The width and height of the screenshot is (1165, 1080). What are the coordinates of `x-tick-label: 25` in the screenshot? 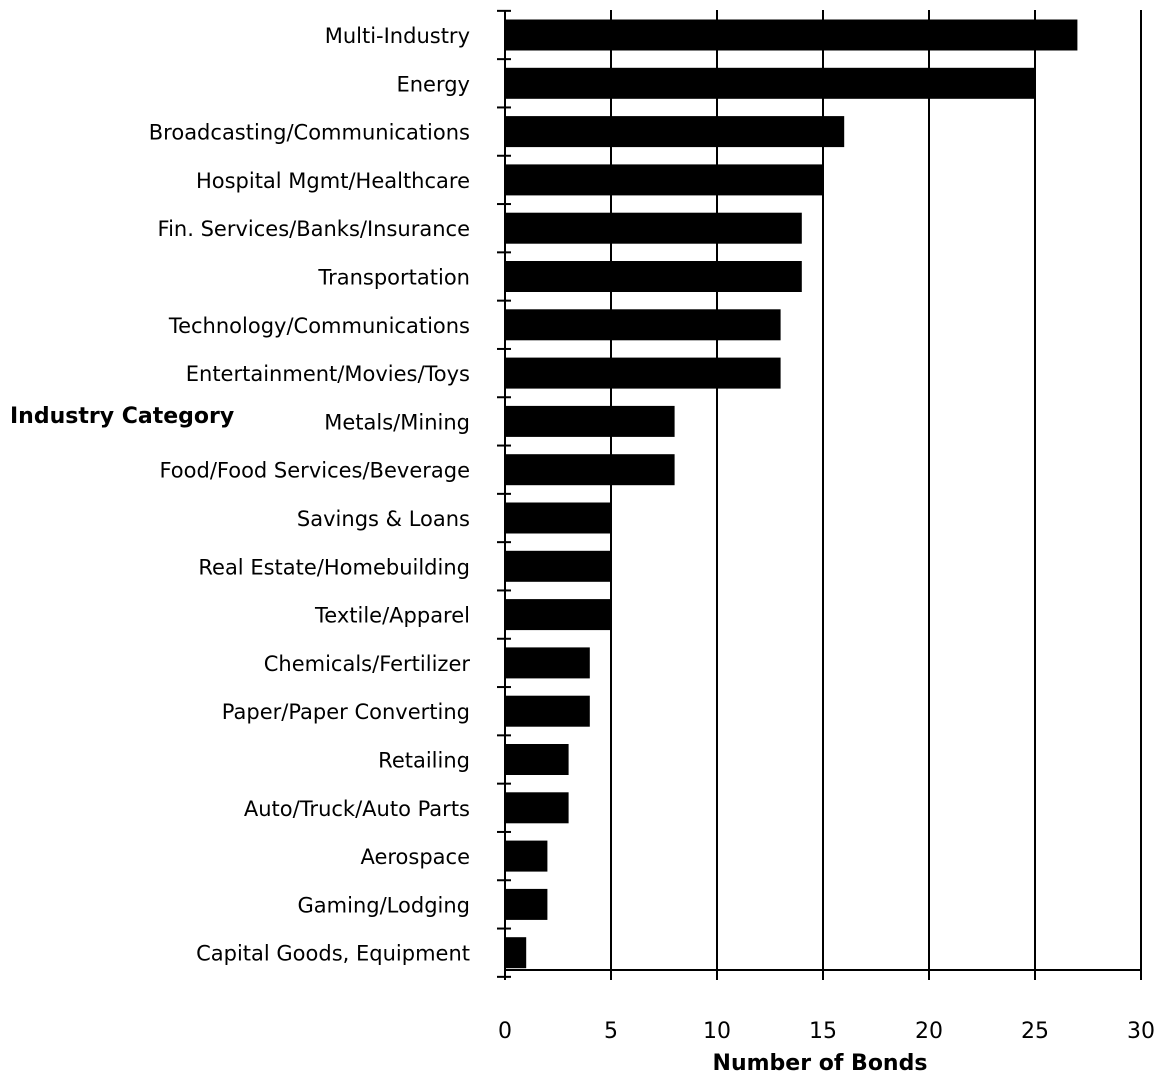 It's located at (1035, 1031).